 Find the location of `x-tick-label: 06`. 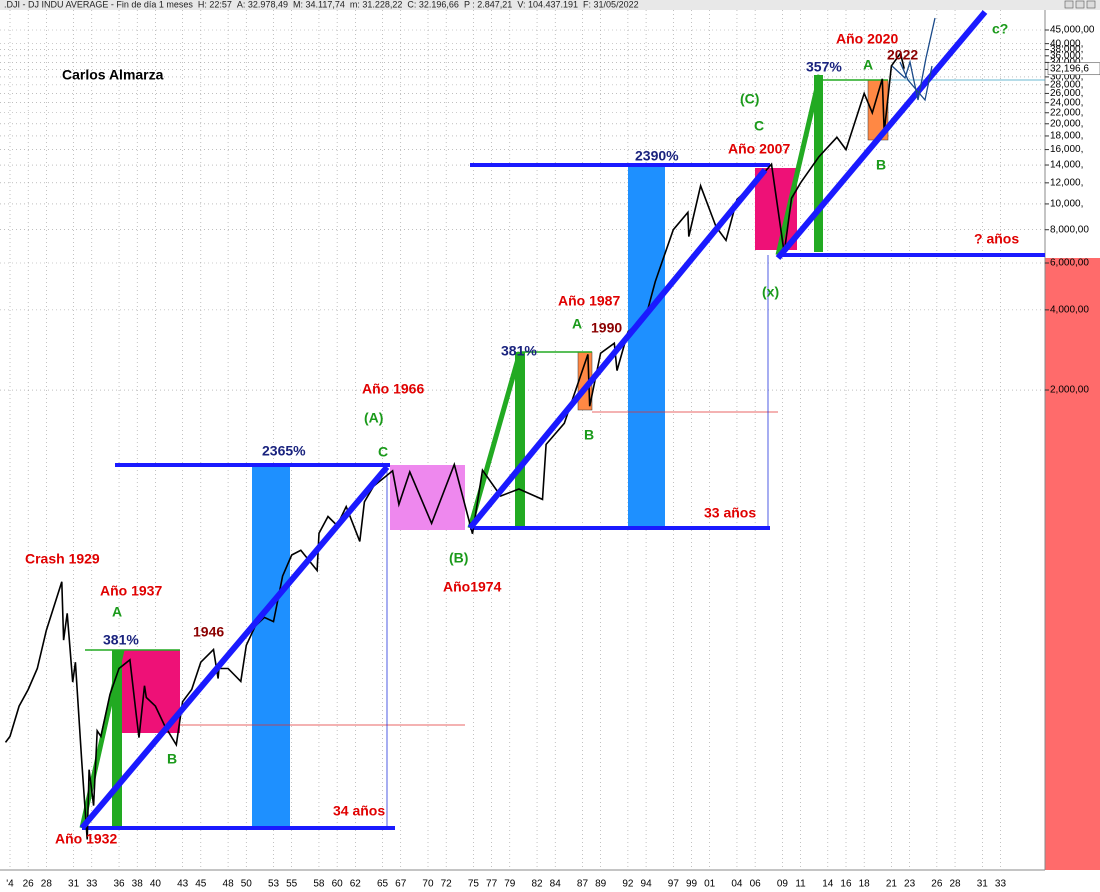

x-tick-label: 06 is located at coordinates (756, 884).